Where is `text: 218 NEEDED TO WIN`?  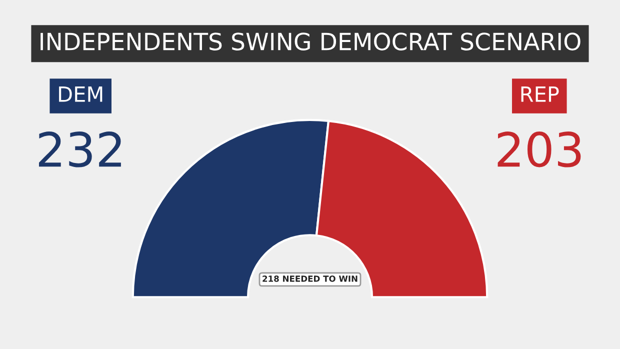 text: 218 NEEDED TO WIN is located at coordinates (310, 279).